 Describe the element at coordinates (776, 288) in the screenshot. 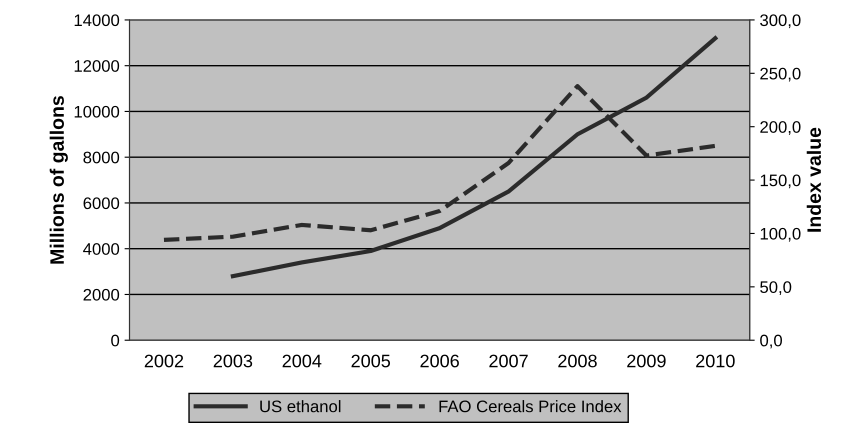

I see `y2-tick-label: 50,0` at that location.